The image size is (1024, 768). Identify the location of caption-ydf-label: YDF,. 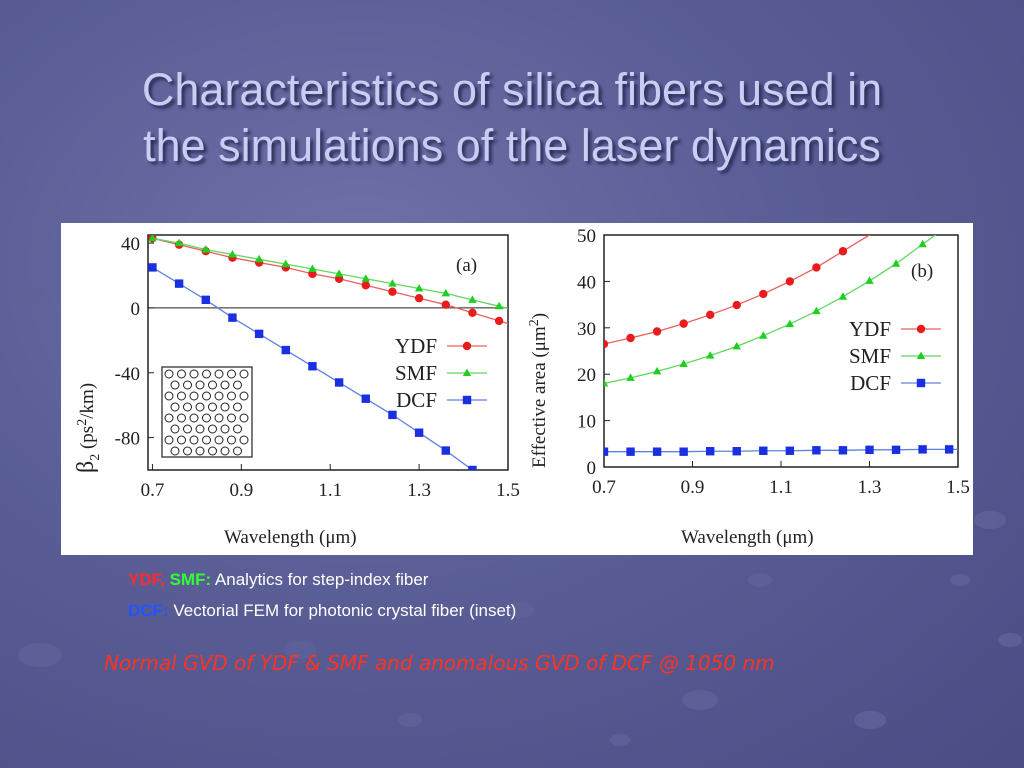
(146, 579).